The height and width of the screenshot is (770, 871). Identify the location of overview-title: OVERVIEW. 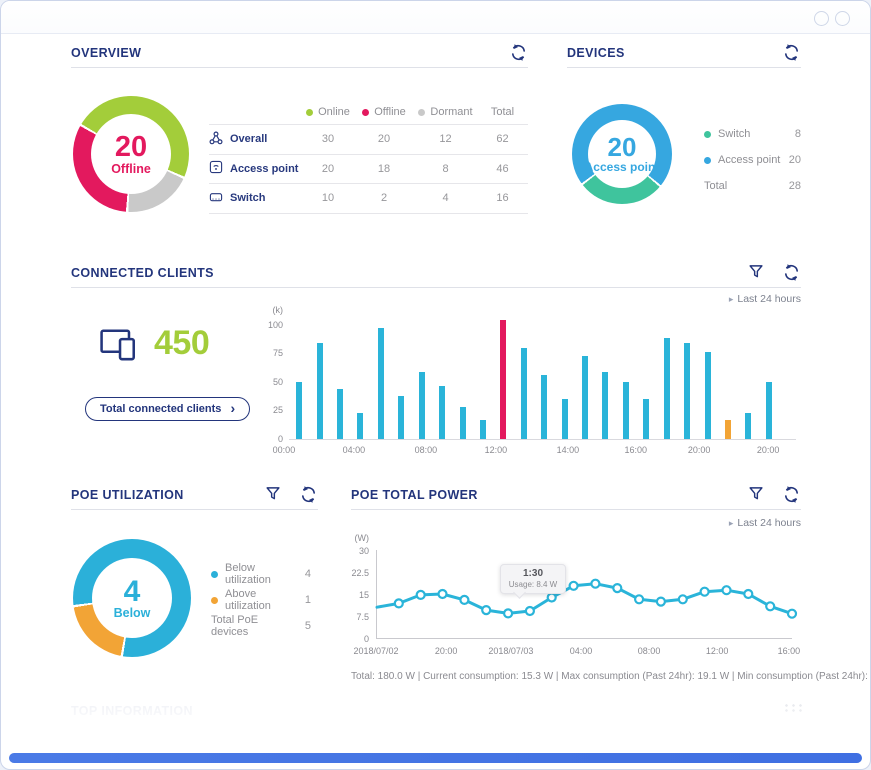
(106, 53).